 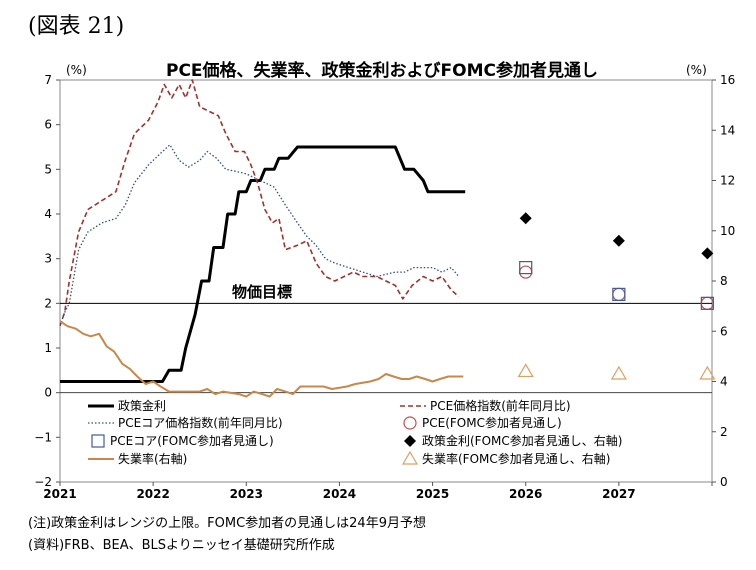 What do you see at coordinates (724, 331) in the screenshot?
I see `right-tick-label: 6` at bounding box center [724, 331].